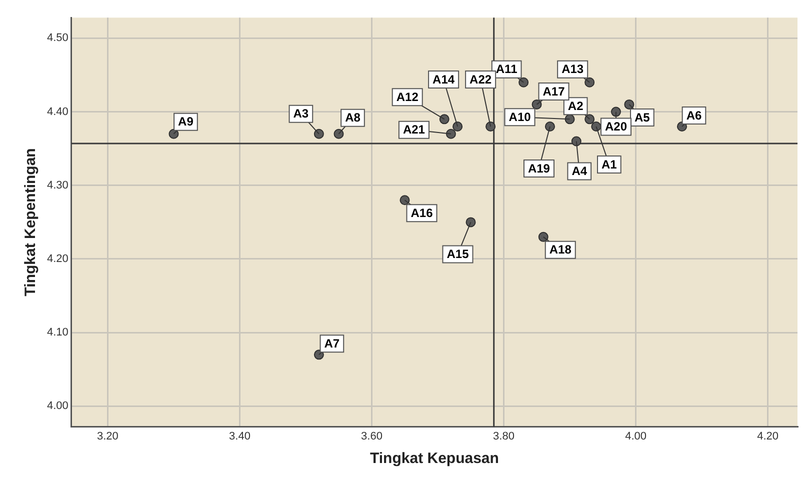 The image size is (803, 480). What do you see at coordinates (407, 97) in the screenshot?
I see `annotation: A12` at bounding box center [407, 97].